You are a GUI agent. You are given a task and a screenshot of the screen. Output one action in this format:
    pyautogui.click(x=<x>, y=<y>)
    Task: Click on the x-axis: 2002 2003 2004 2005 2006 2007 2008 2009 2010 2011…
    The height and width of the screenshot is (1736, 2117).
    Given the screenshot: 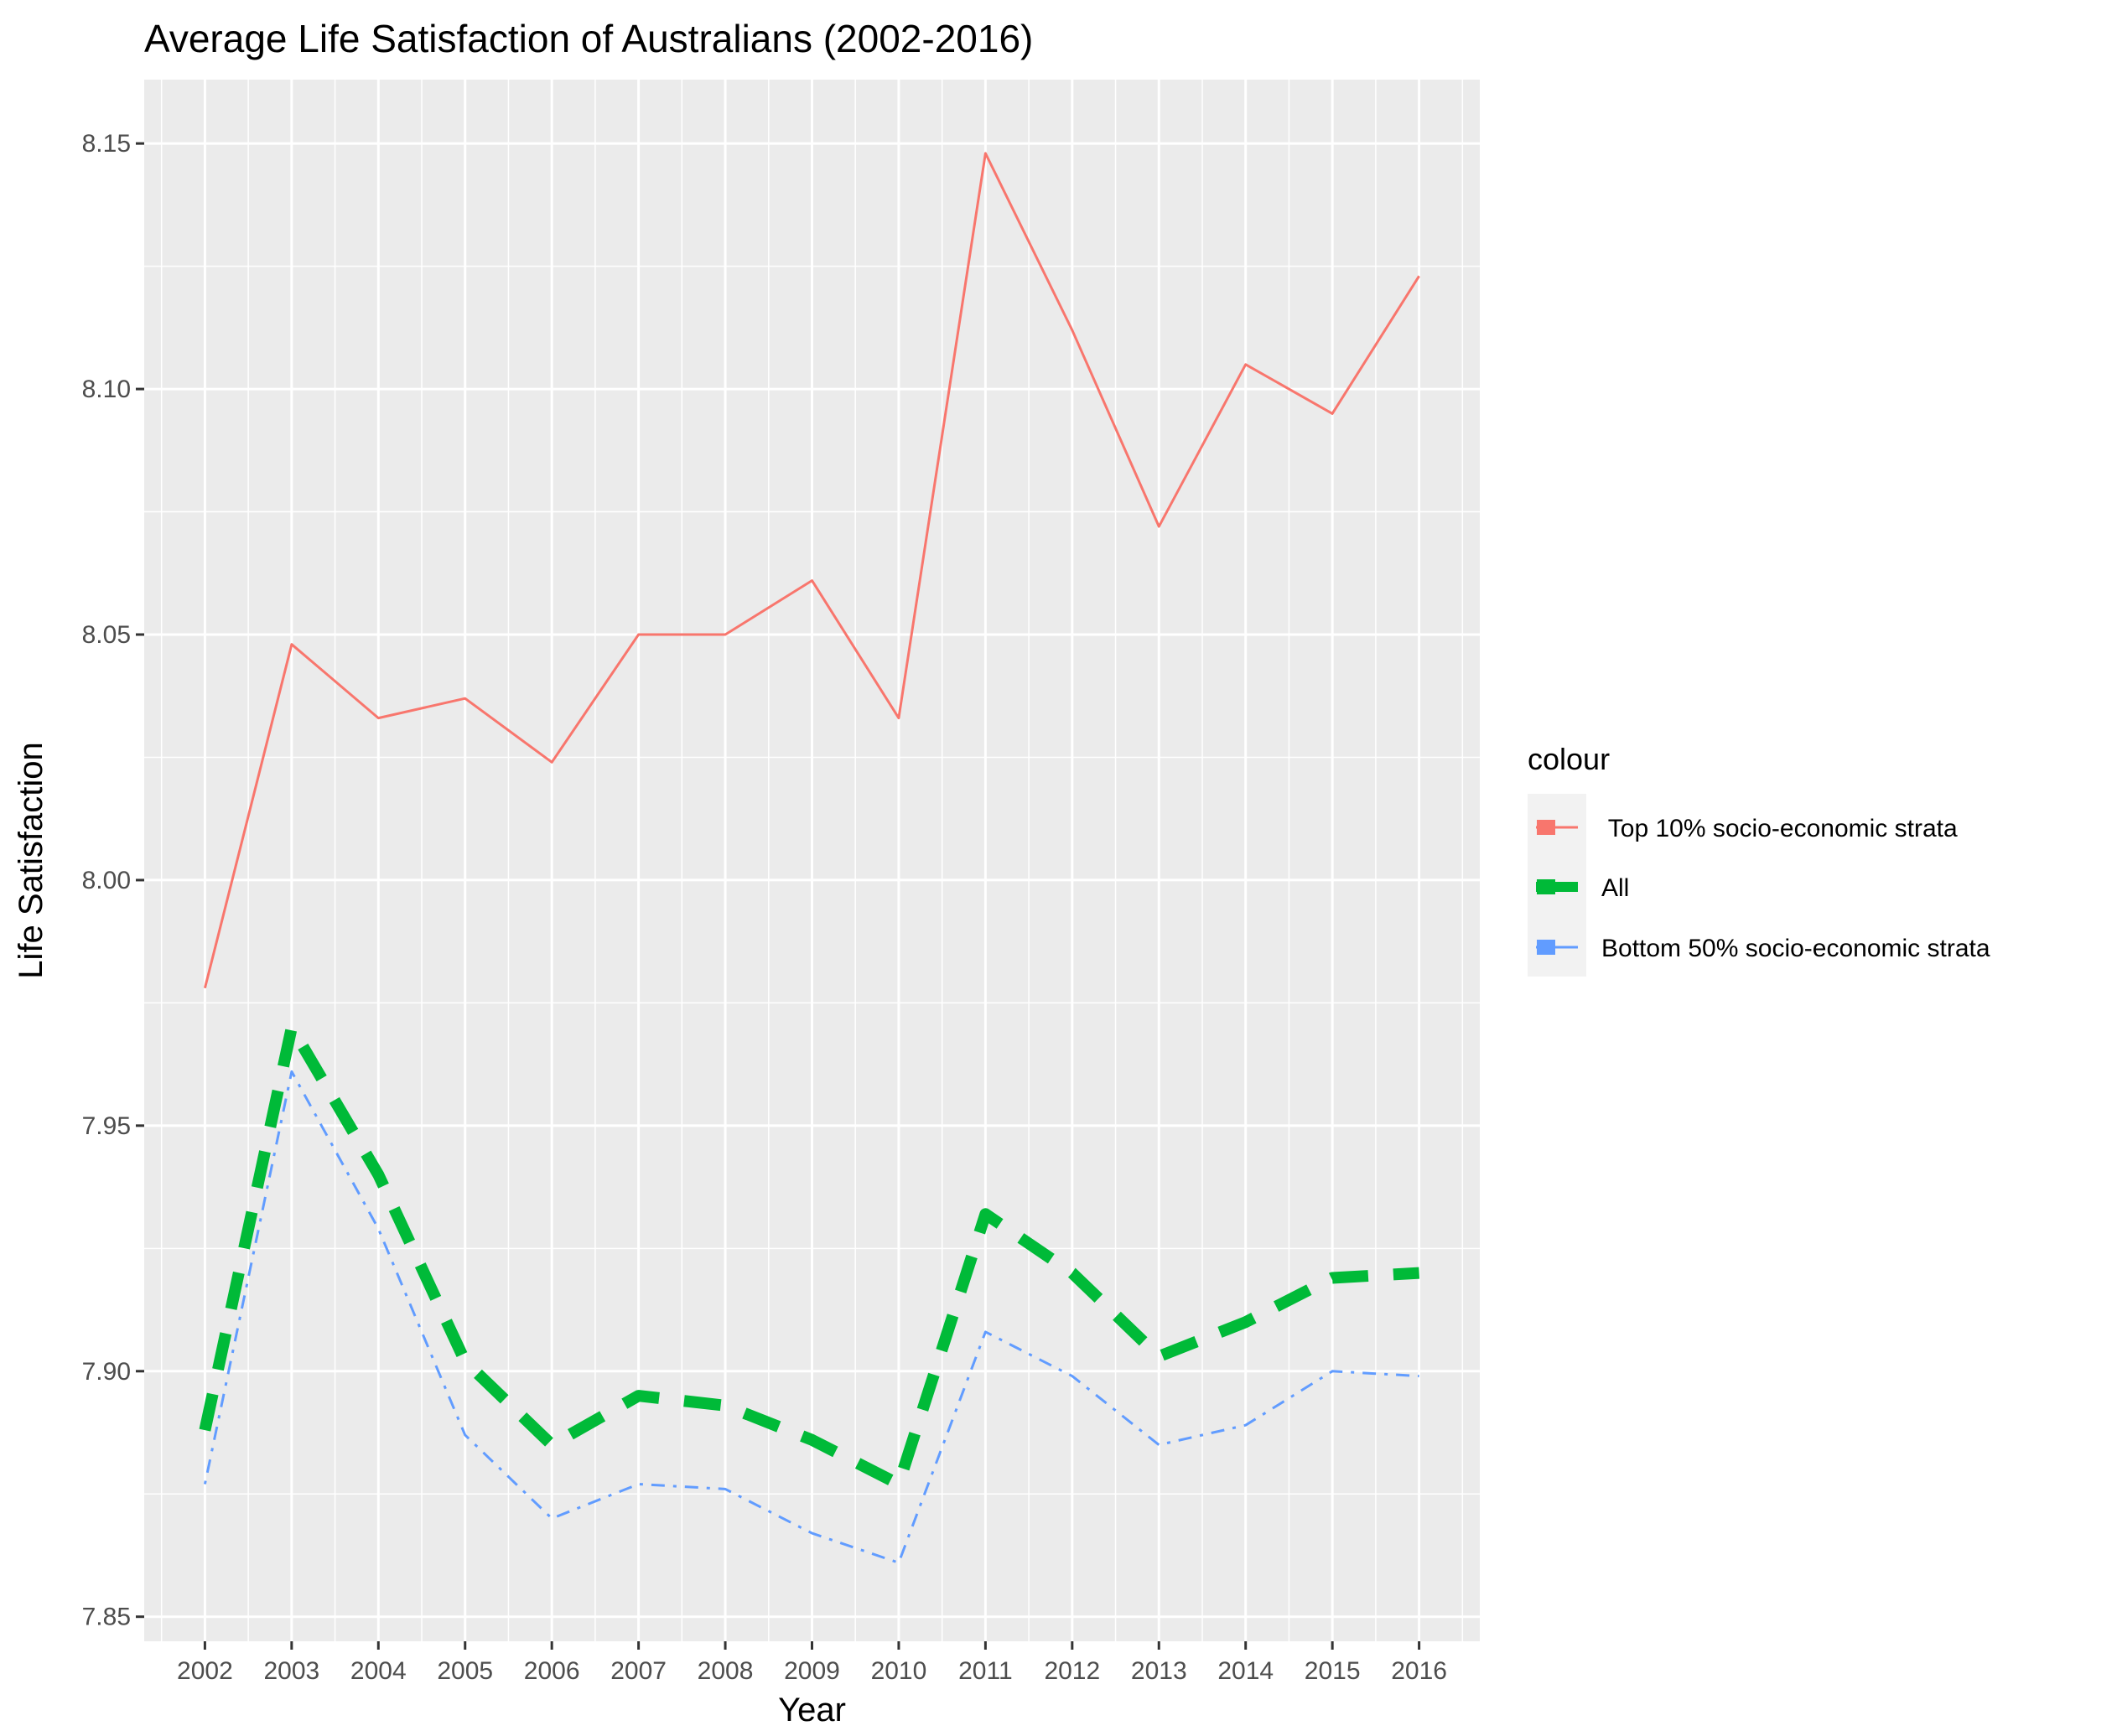 What is the action you would take?
    pyautogui.click(x=812, y=1663)
    